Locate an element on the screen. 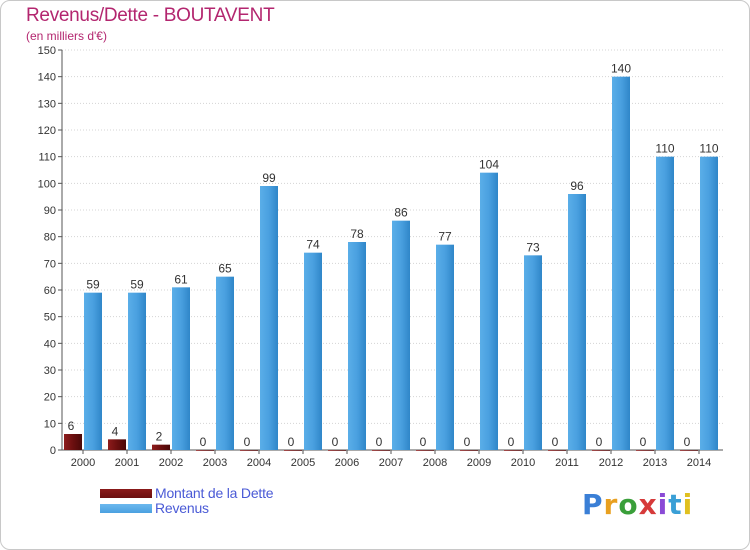  y-tick-label: 90 is located at coordinates (50, 211).